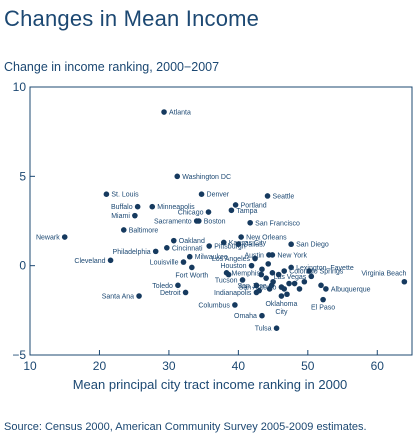 Image resolution: width=420 pixels, height=443 pixels. What do you see at coordinates (112, 67) in the screenshot?
I see `chart-subtitle: Change in income ranking, 2000−2007` at bounding box center [112, 67].